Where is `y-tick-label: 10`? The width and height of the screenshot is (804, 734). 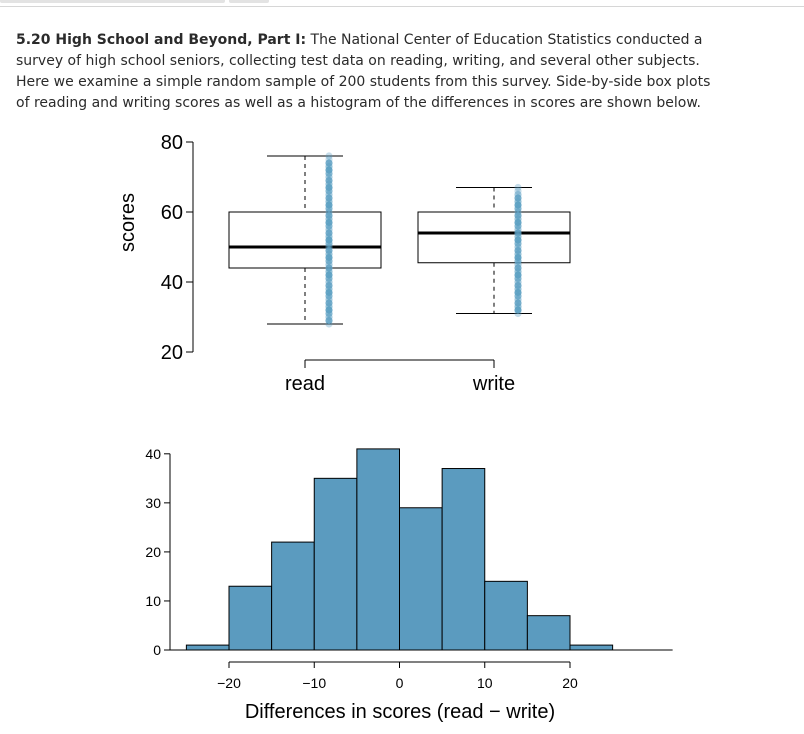
y-tick-label: 10 is located at coordinates (153, 601).